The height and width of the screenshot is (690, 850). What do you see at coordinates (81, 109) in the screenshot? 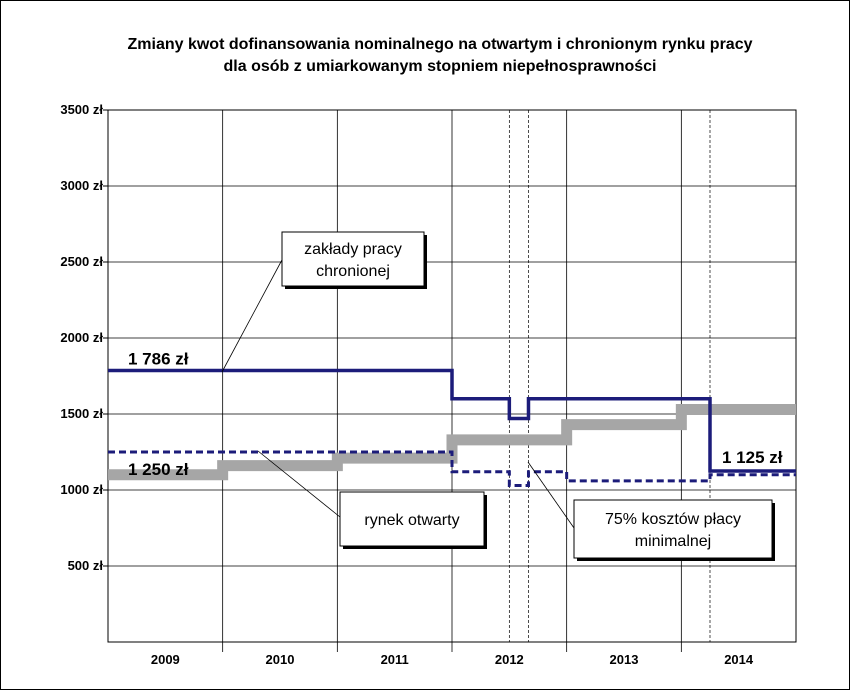
I see `y-tick-label: 3500 zł` at bounding box center [81, 109].